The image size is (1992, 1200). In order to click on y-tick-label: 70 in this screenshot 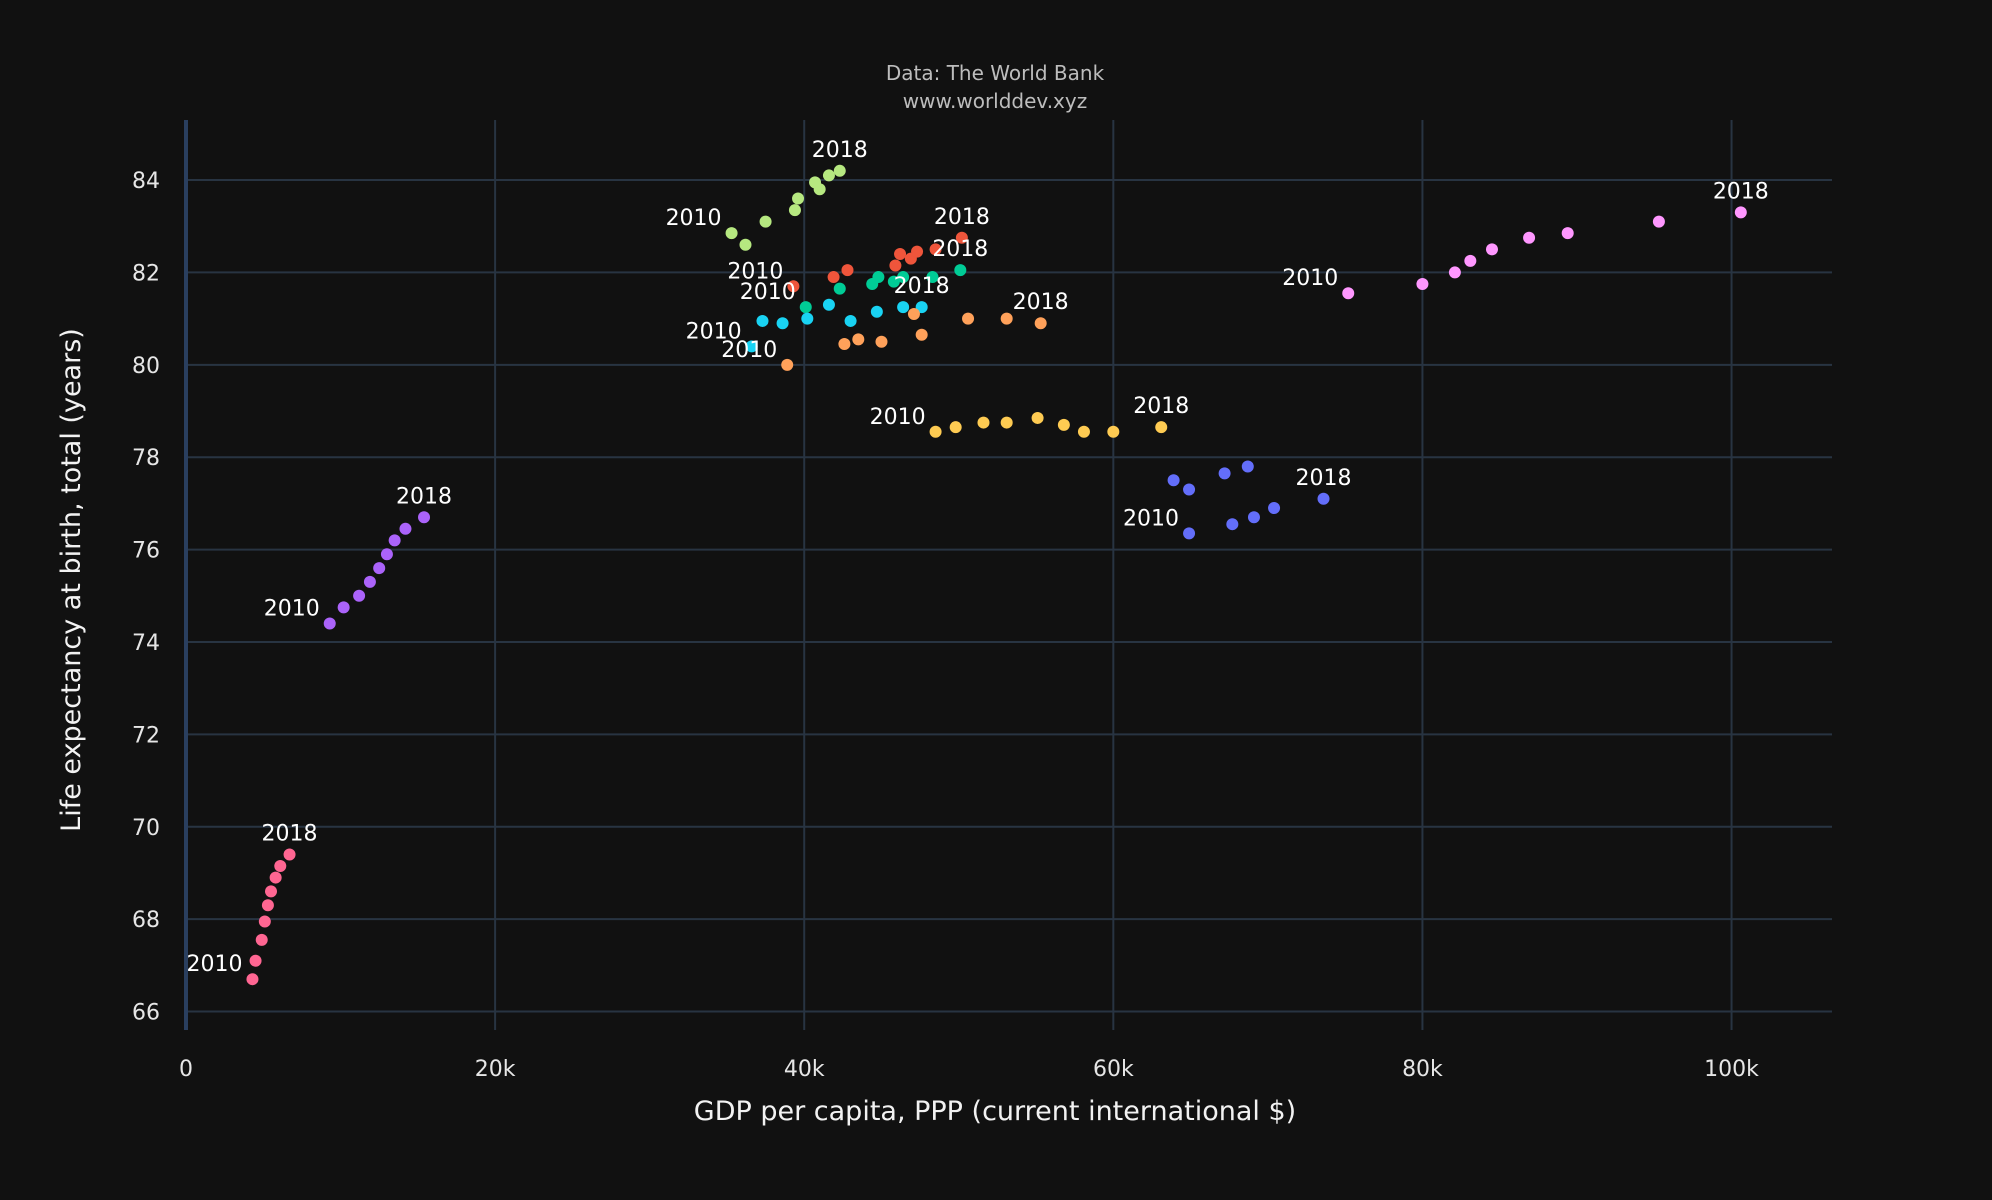, I will do `click(146, 828)`.